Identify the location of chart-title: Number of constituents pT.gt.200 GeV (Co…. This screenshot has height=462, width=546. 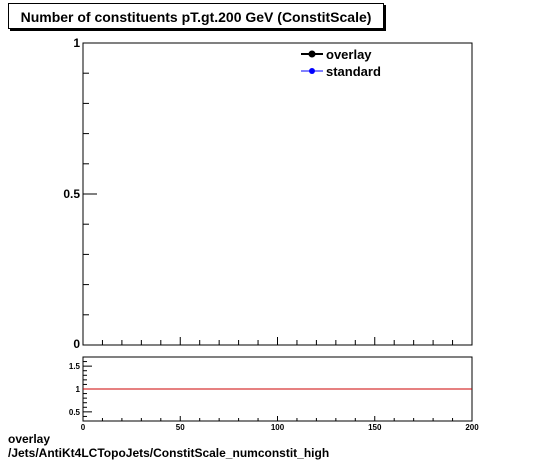
(196, 16).